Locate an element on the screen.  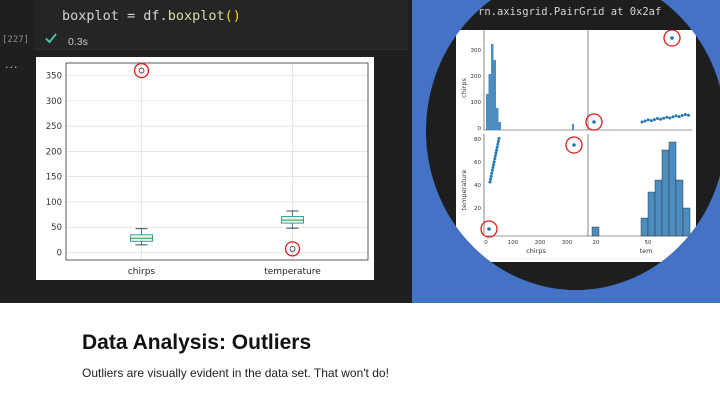
code-line: boxplot = df.boxplot() is located at coordinates (151, 16).